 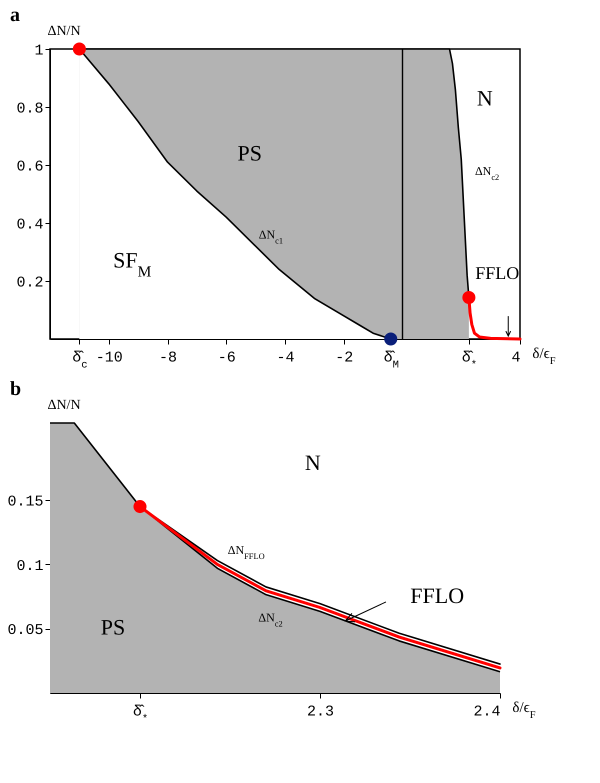 I want to click on annotation: SF$_{M}$, so click(x=132, y=264).